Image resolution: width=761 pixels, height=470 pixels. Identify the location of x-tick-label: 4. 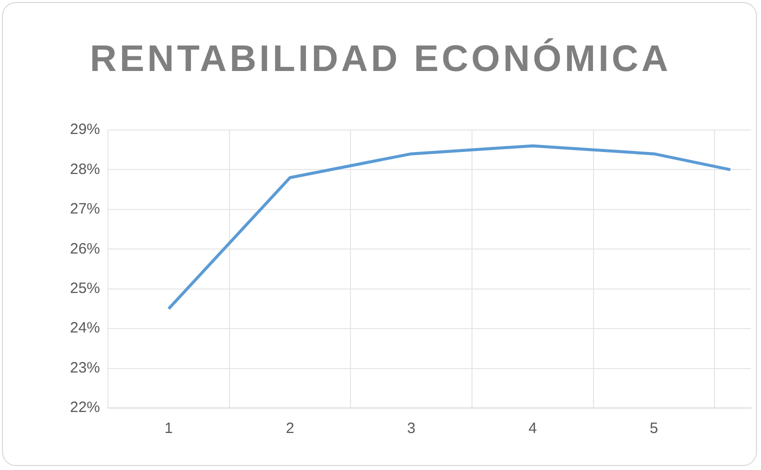
(532, 429).